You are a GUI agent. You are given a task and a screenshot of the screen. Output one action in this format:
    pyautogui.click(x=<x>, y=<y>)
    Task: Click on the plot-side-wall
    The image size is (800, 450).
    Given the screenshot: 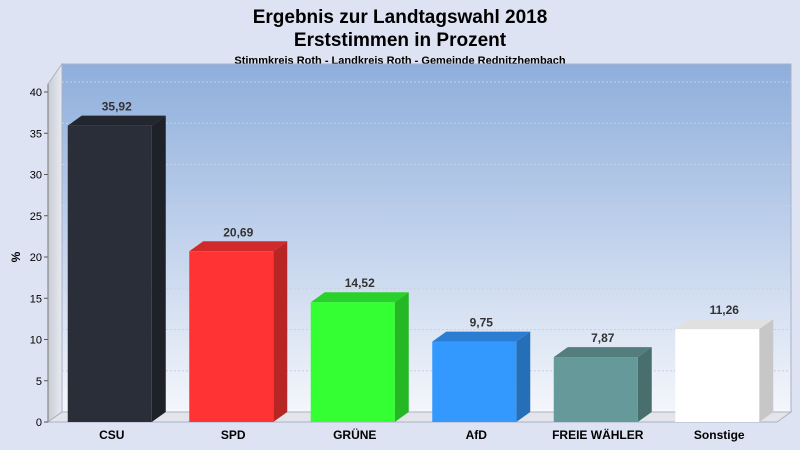 What is the action you would take?
    pyautogui.click(x=55, y=242)
    